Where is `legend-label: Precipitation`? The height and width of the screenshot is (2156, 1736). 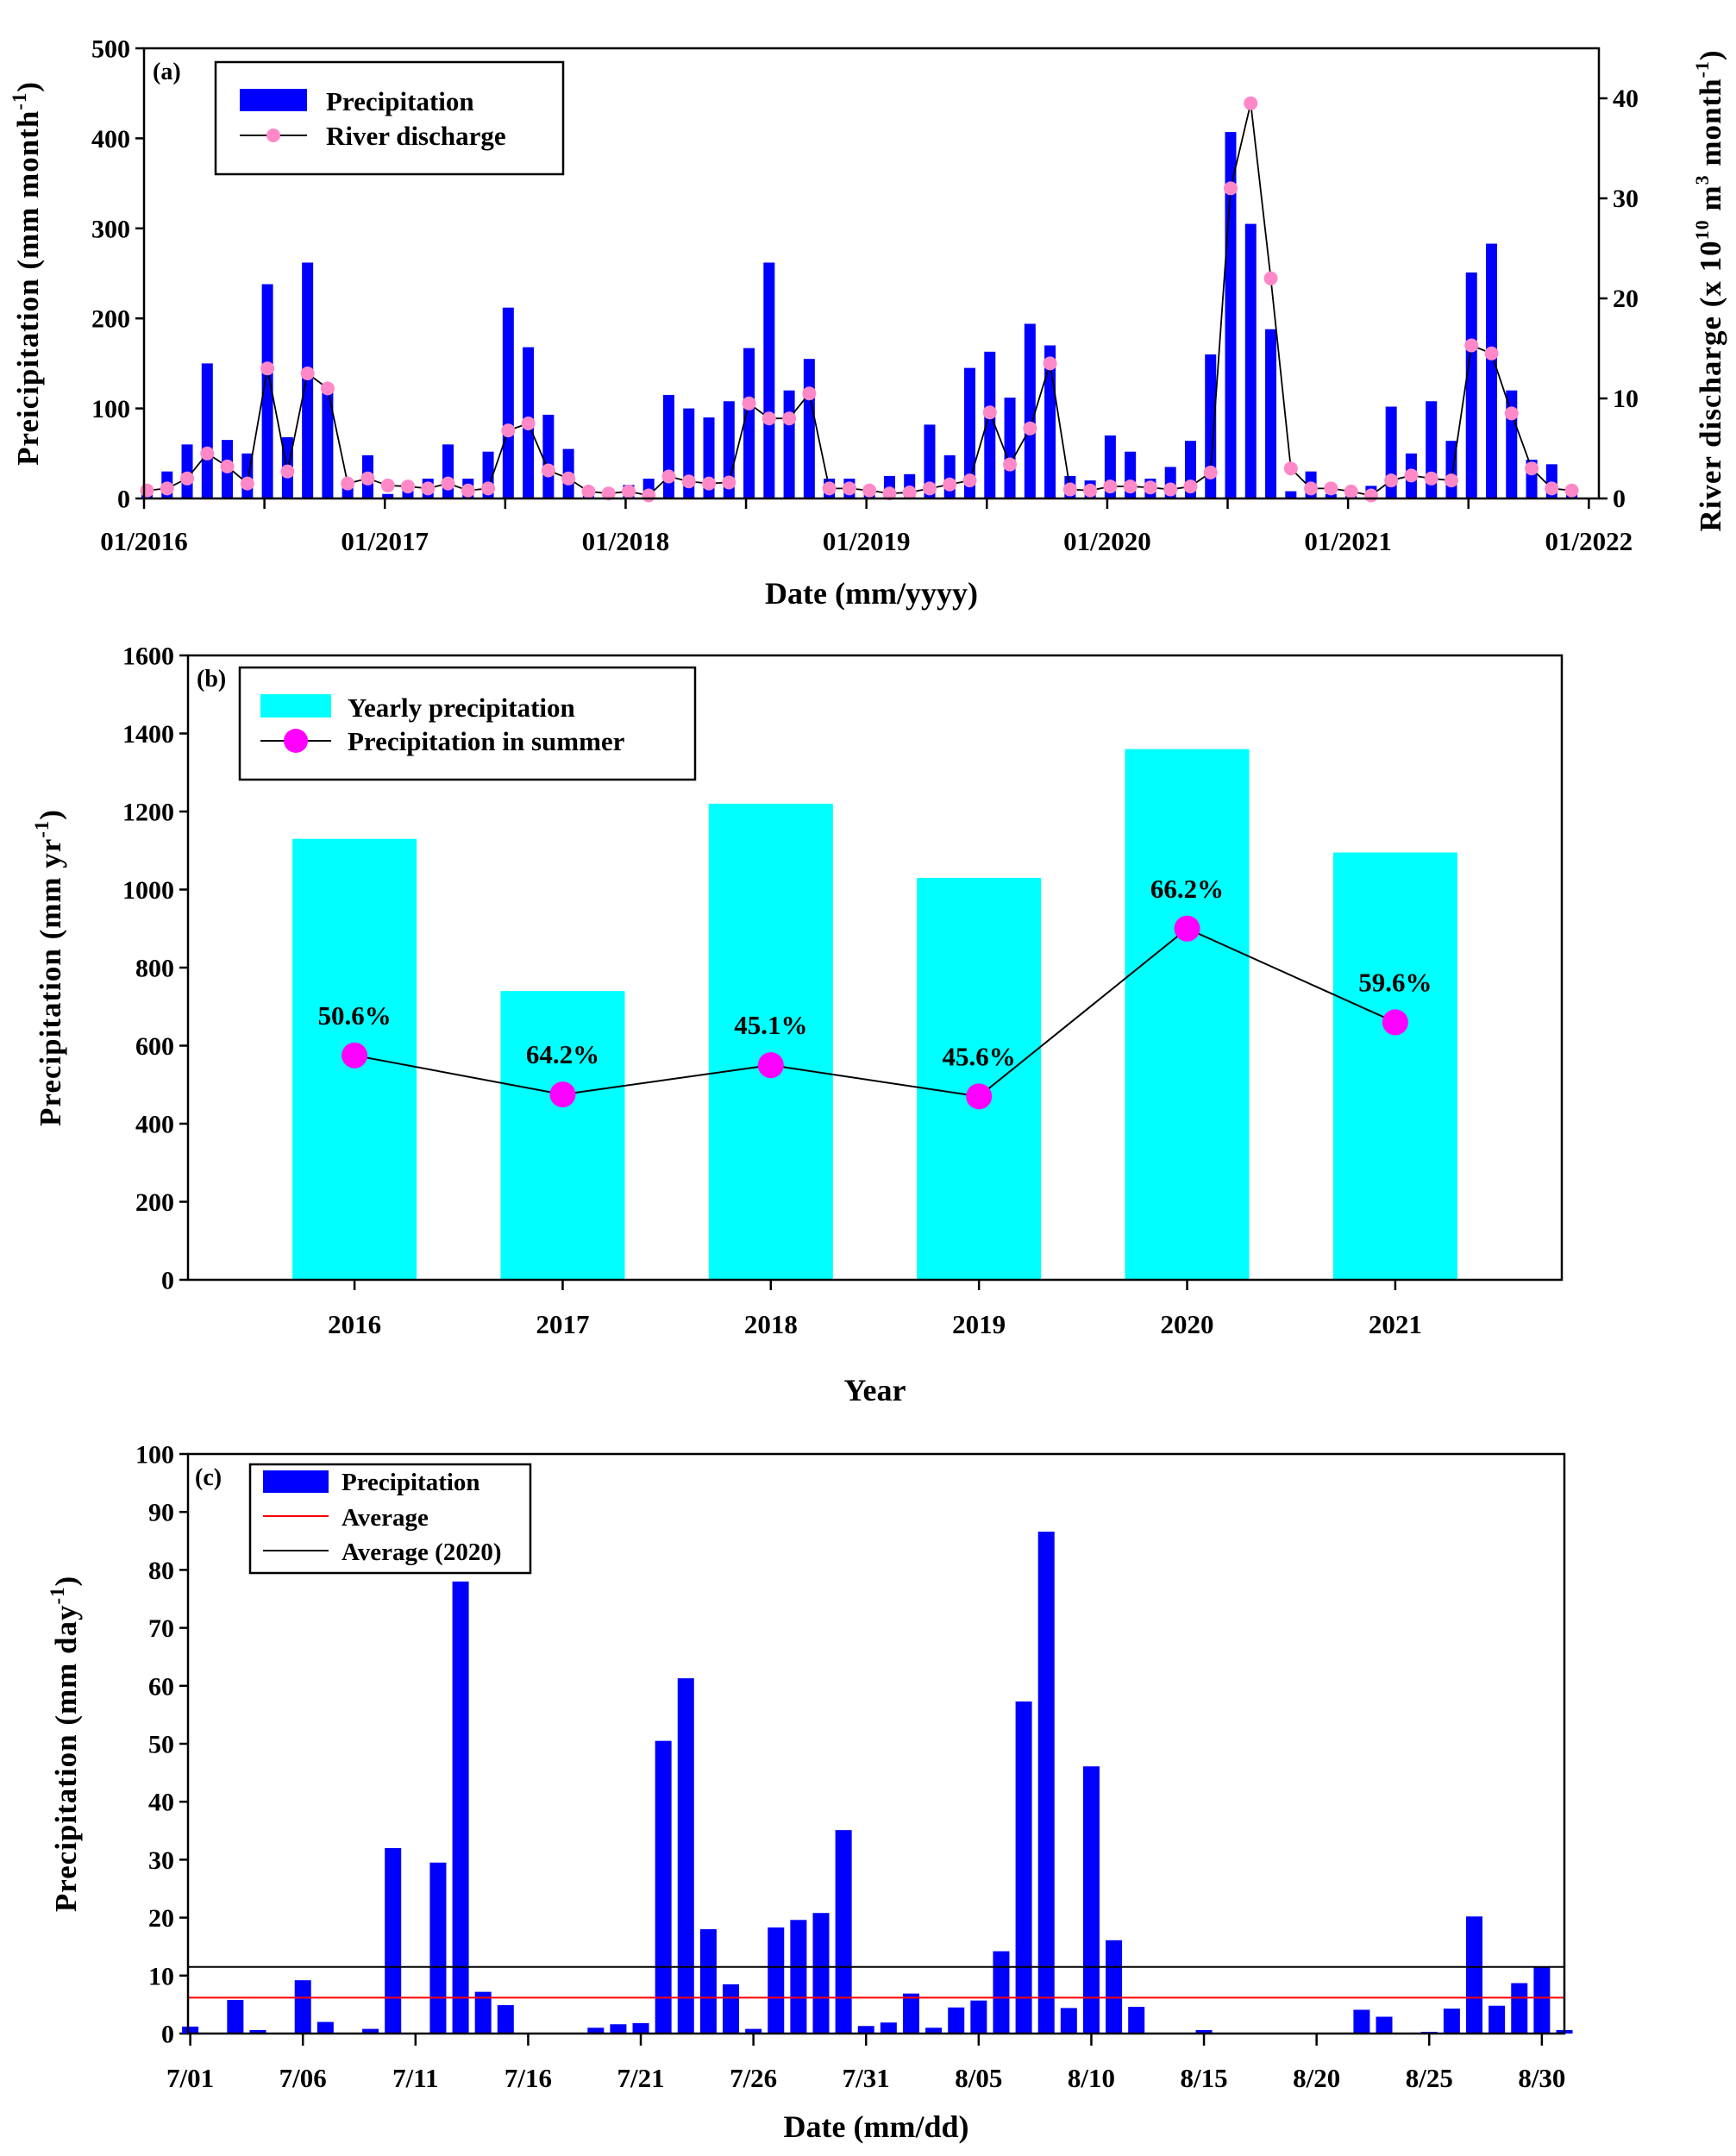
legend-label: Precipitation is located at coordinates (411, 1482).